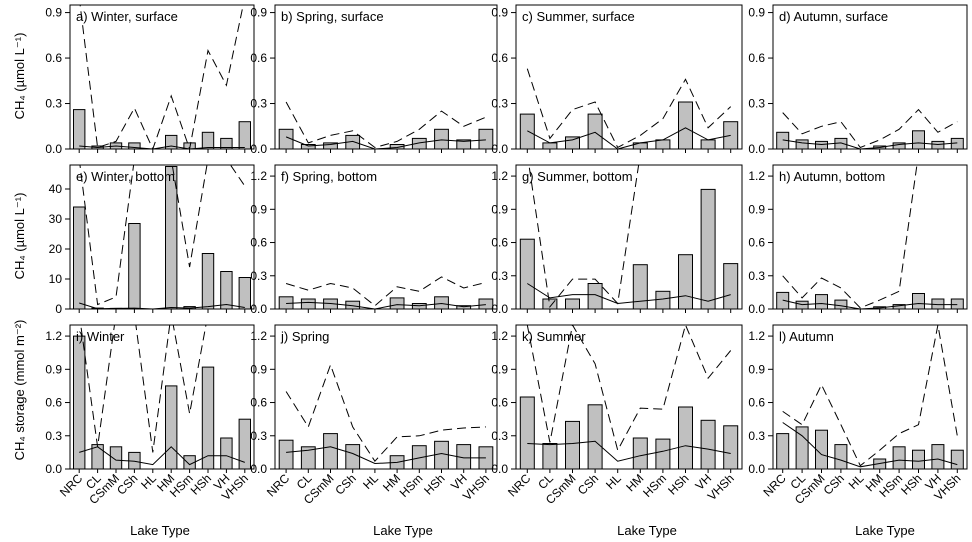 The image size is (972, 542). What do you see at coordinates (678, 484) in the screenshot?
I see `panel-k-xtick-label-HSh: HSh` at bounding box center [678, 484].